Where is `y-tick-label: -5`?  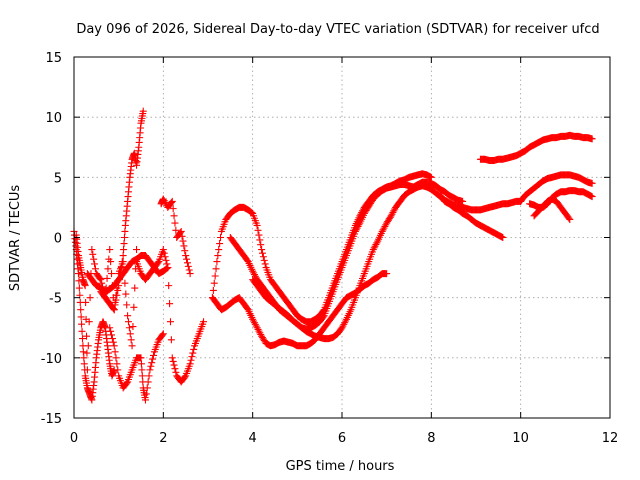
y-tick-label: -5 is located at coordinates (55, 299).